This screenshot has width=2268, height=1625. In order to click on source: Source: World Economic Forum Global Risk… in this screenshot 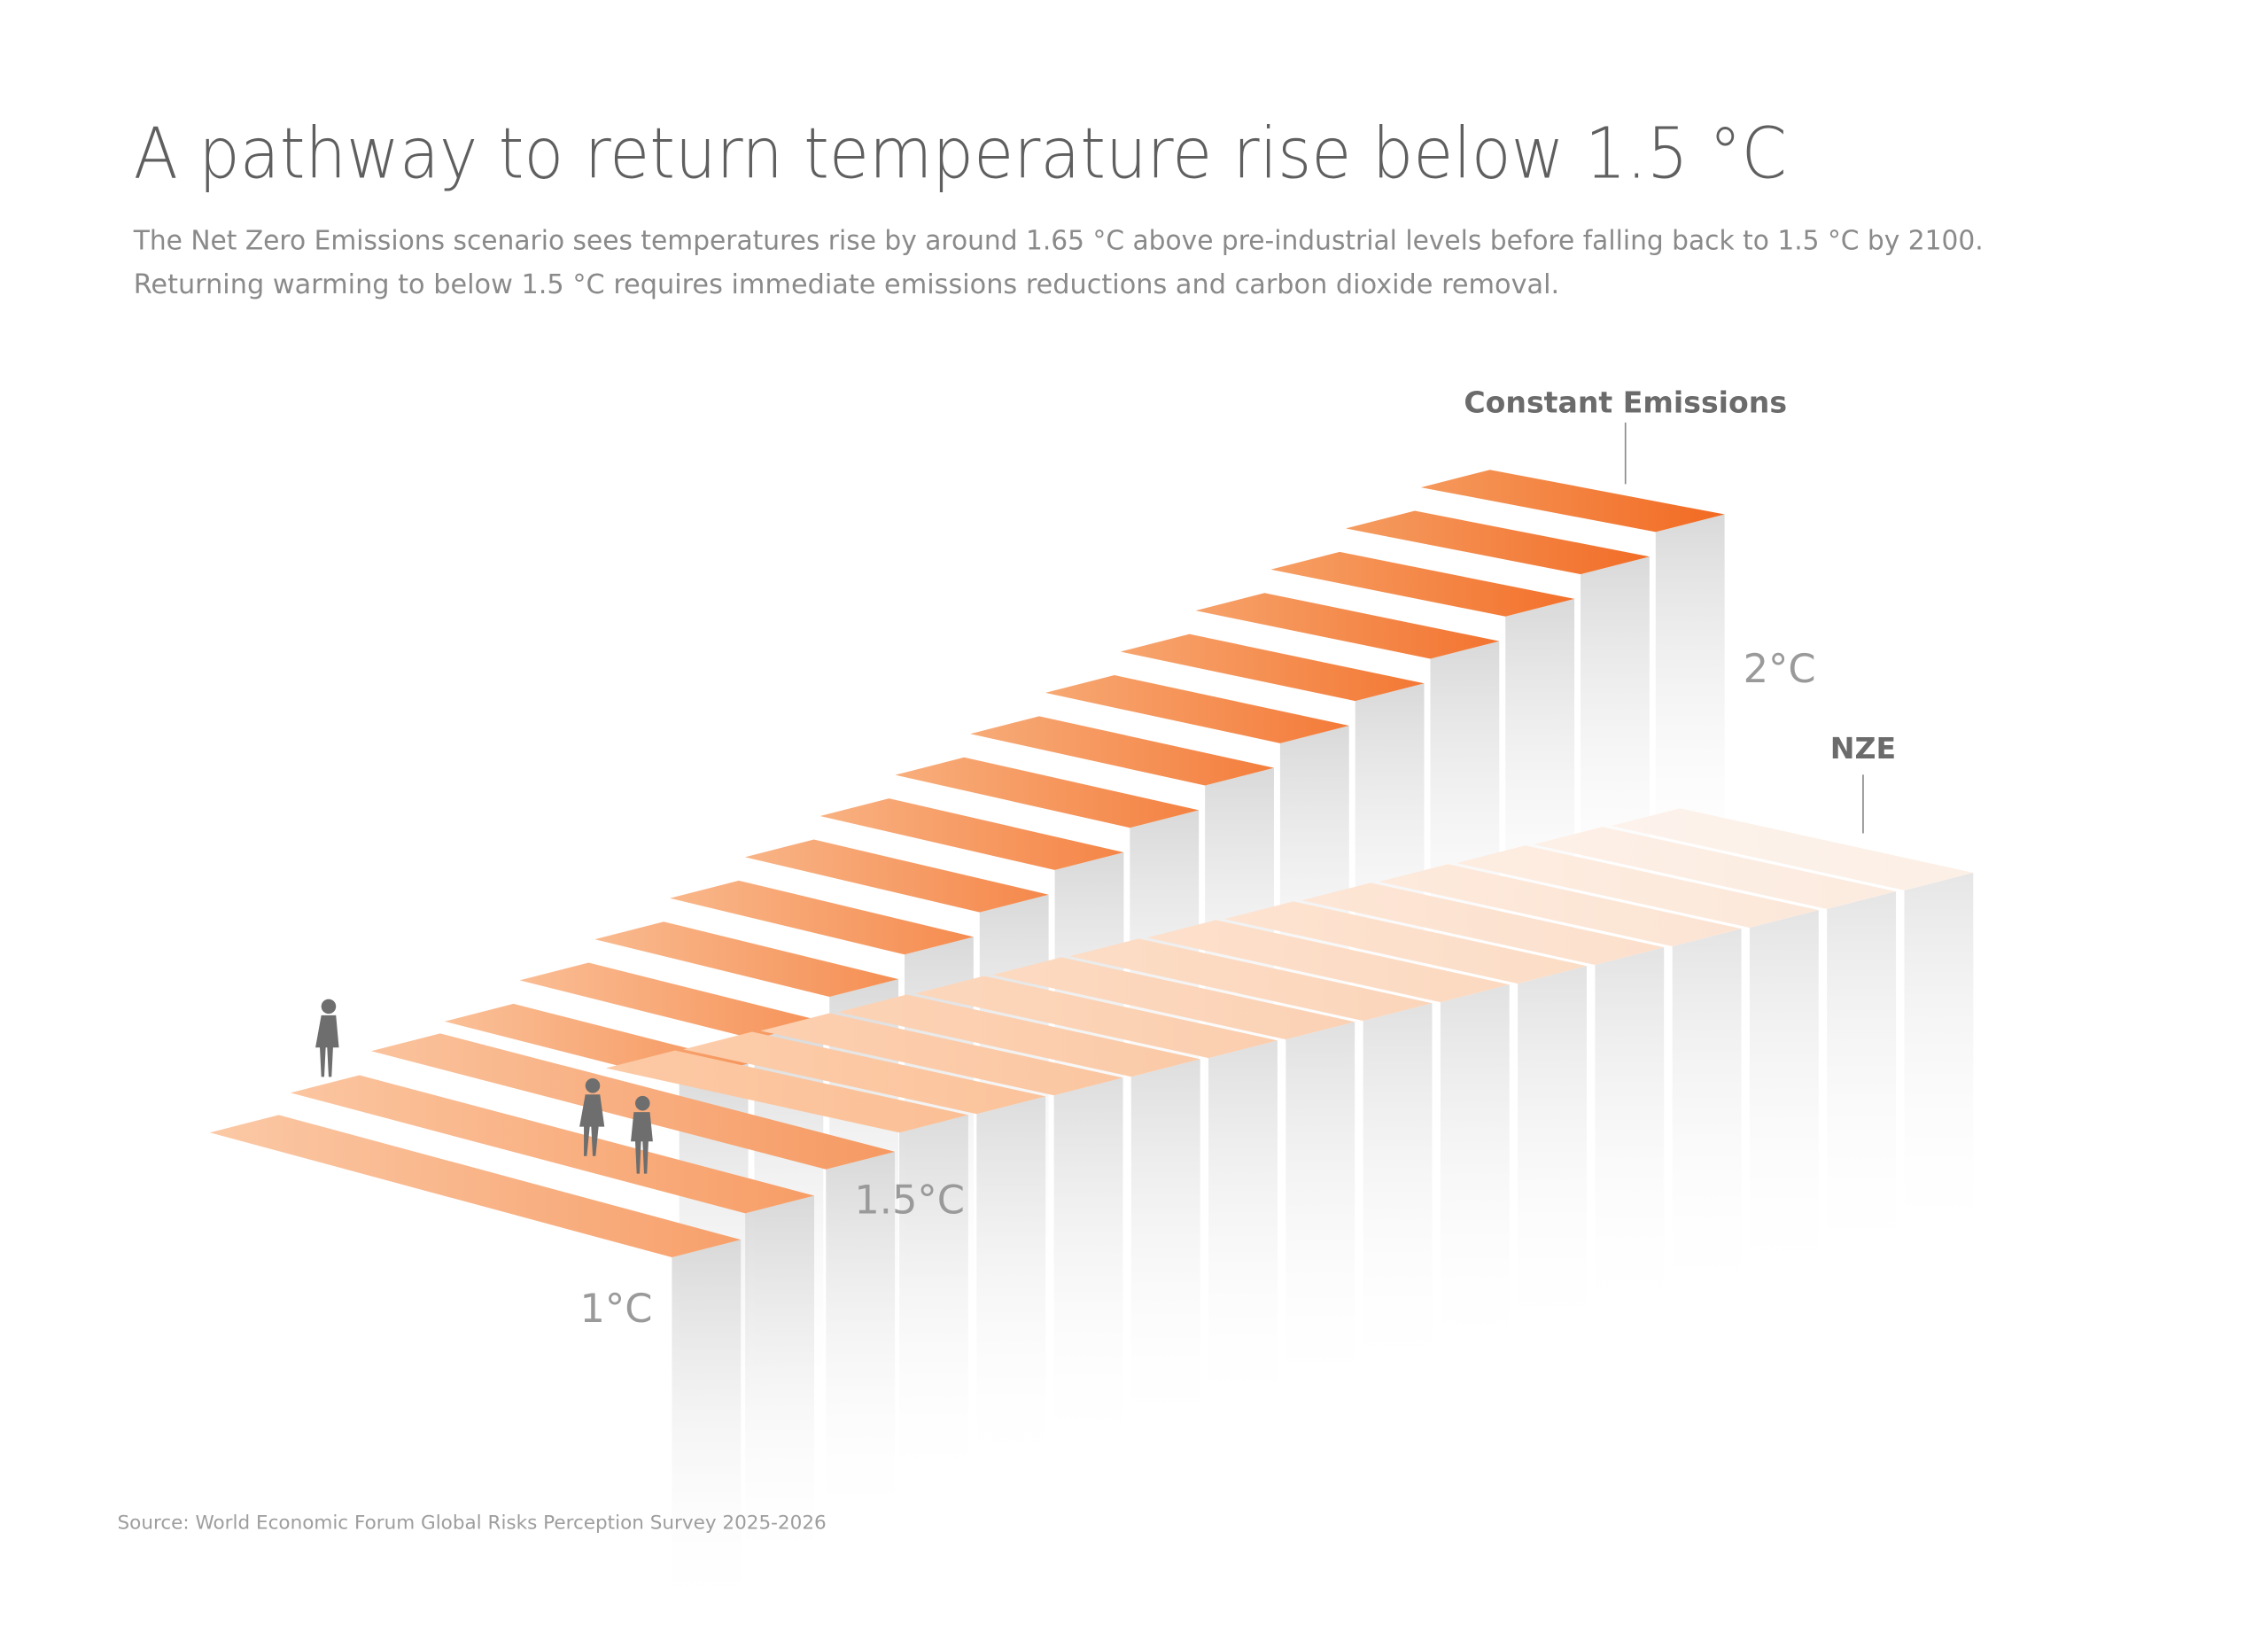, I will do `click(472, 1523)`.